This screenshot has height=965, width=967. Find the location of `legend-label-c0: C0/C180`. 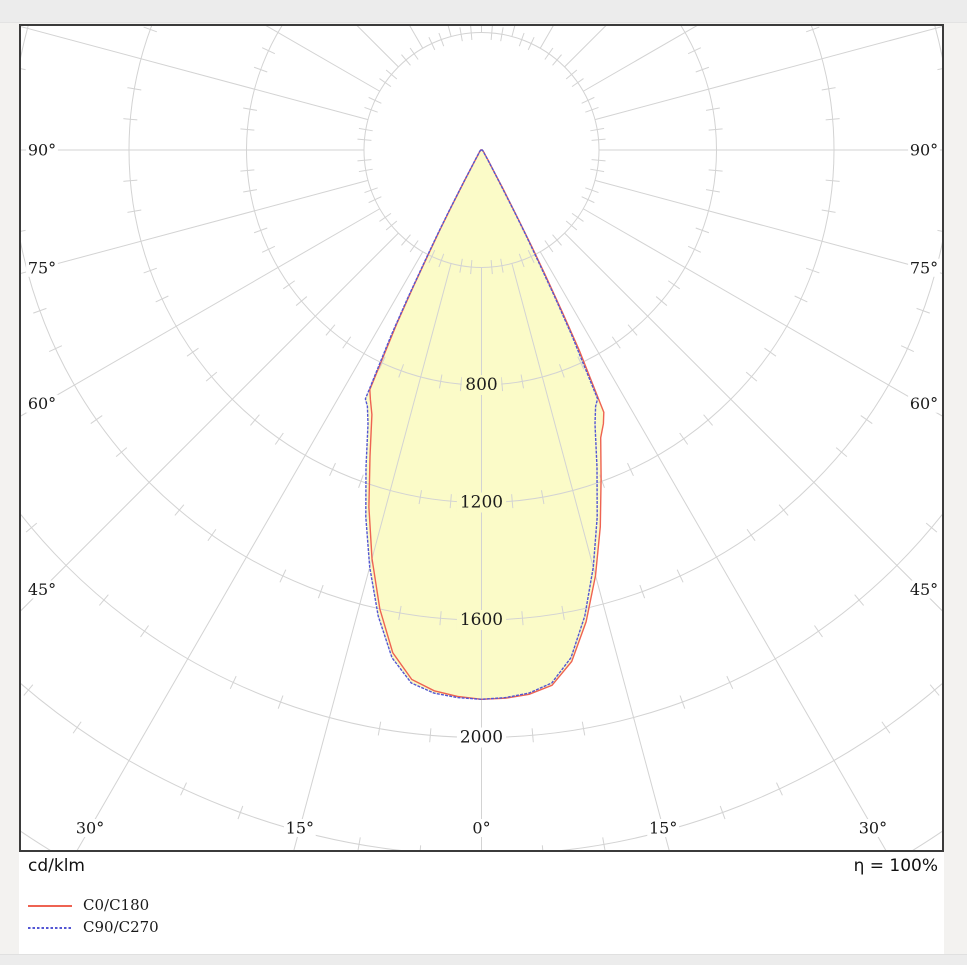

legend-label-c0: C0/C180 is located at coordinates (116, 905).